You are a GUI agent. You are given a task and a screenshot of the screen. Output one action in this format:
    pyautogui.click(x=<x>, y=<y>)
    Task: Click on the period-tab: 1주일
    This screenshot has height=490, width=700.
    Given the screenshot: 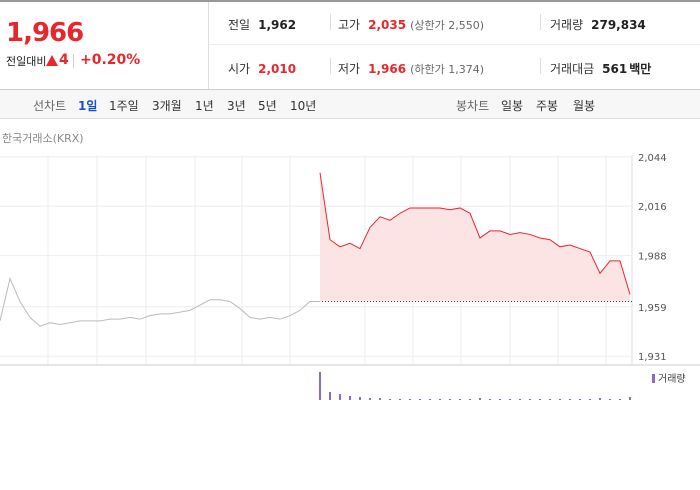 What is the action you would take?
    pyautogui.click(x=124, y=106)
    